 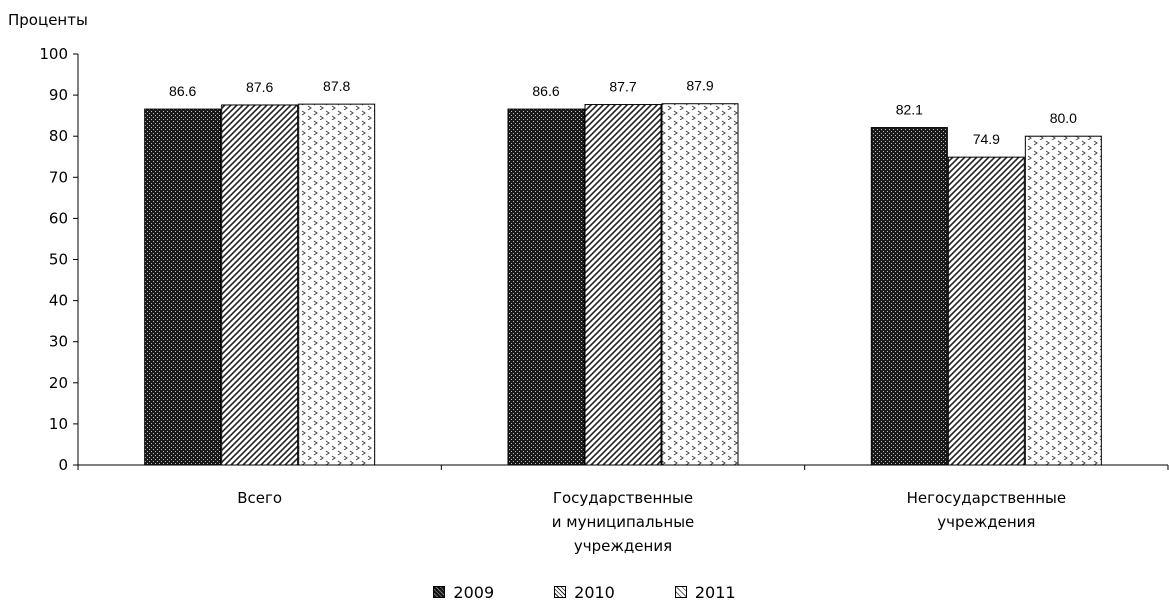 I want to click on y-tick-label: 0, so click(x=63, y=465).